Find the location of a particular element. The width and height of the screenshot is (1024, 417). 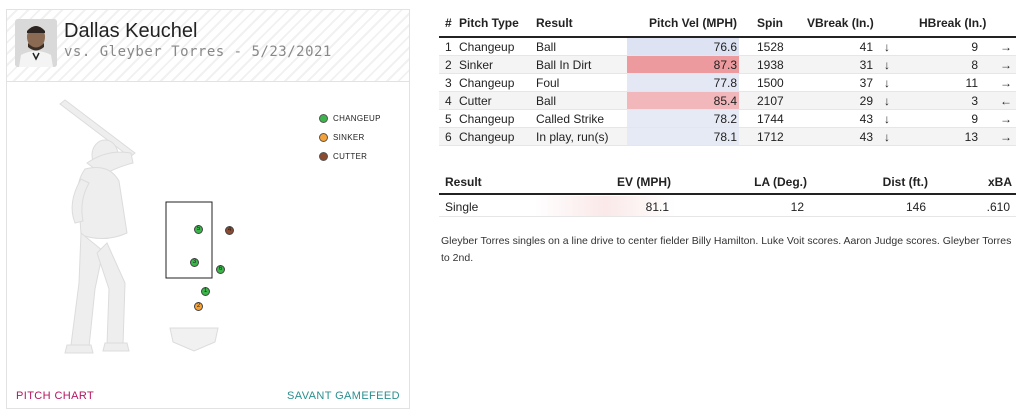

row-vbreak: 29 is located at coordinates (866, 101).